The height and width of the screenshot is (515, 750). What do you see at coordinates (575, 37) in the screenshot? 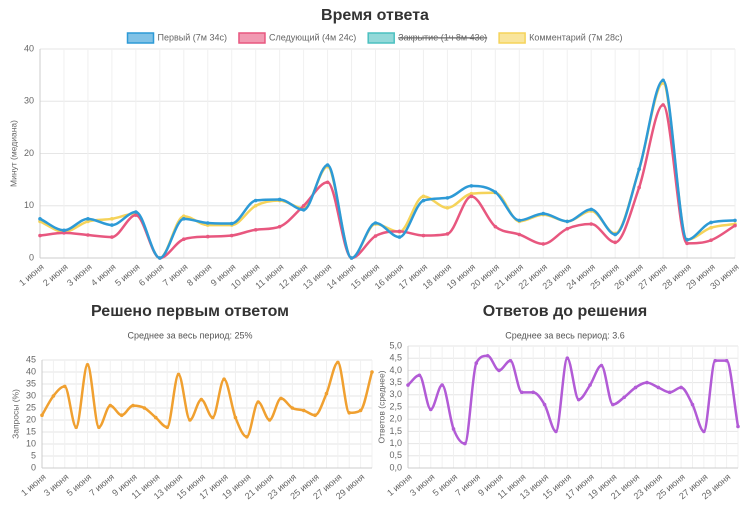
I see `legend-label: Комментарий (7м 28с)` at bounding box center [575, 37].